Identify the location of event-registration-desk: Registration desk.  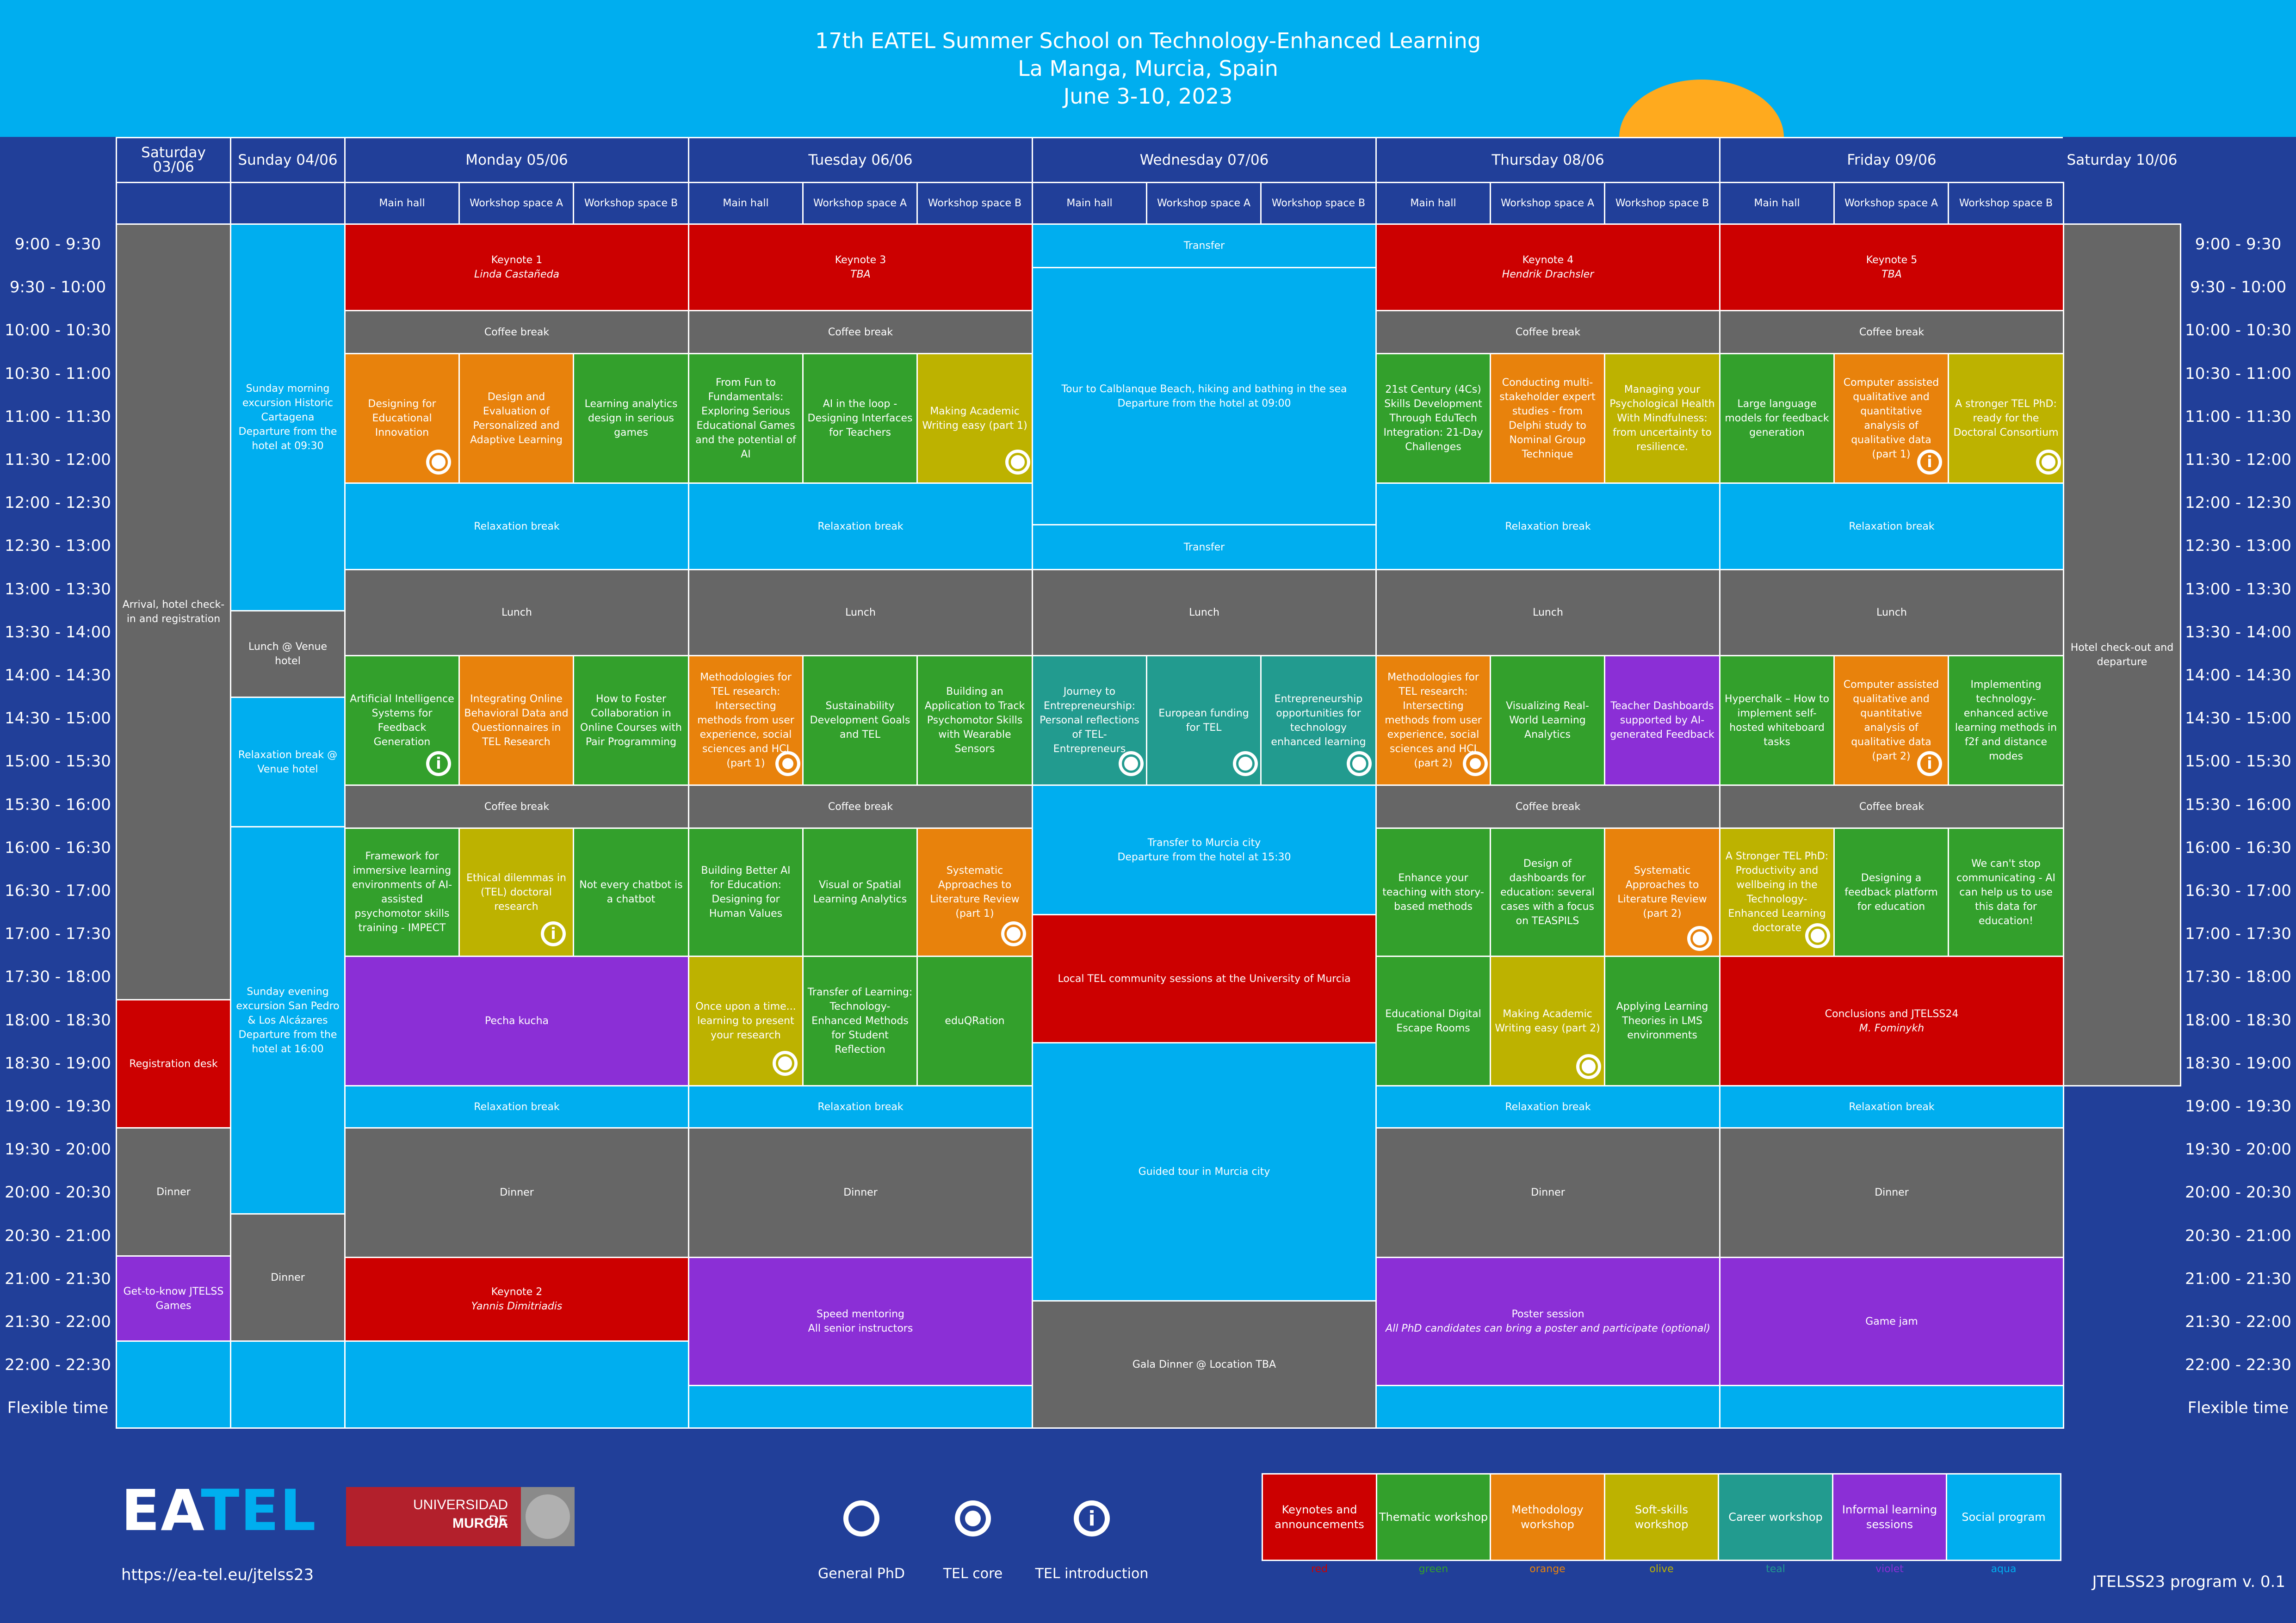
(173, 1064).